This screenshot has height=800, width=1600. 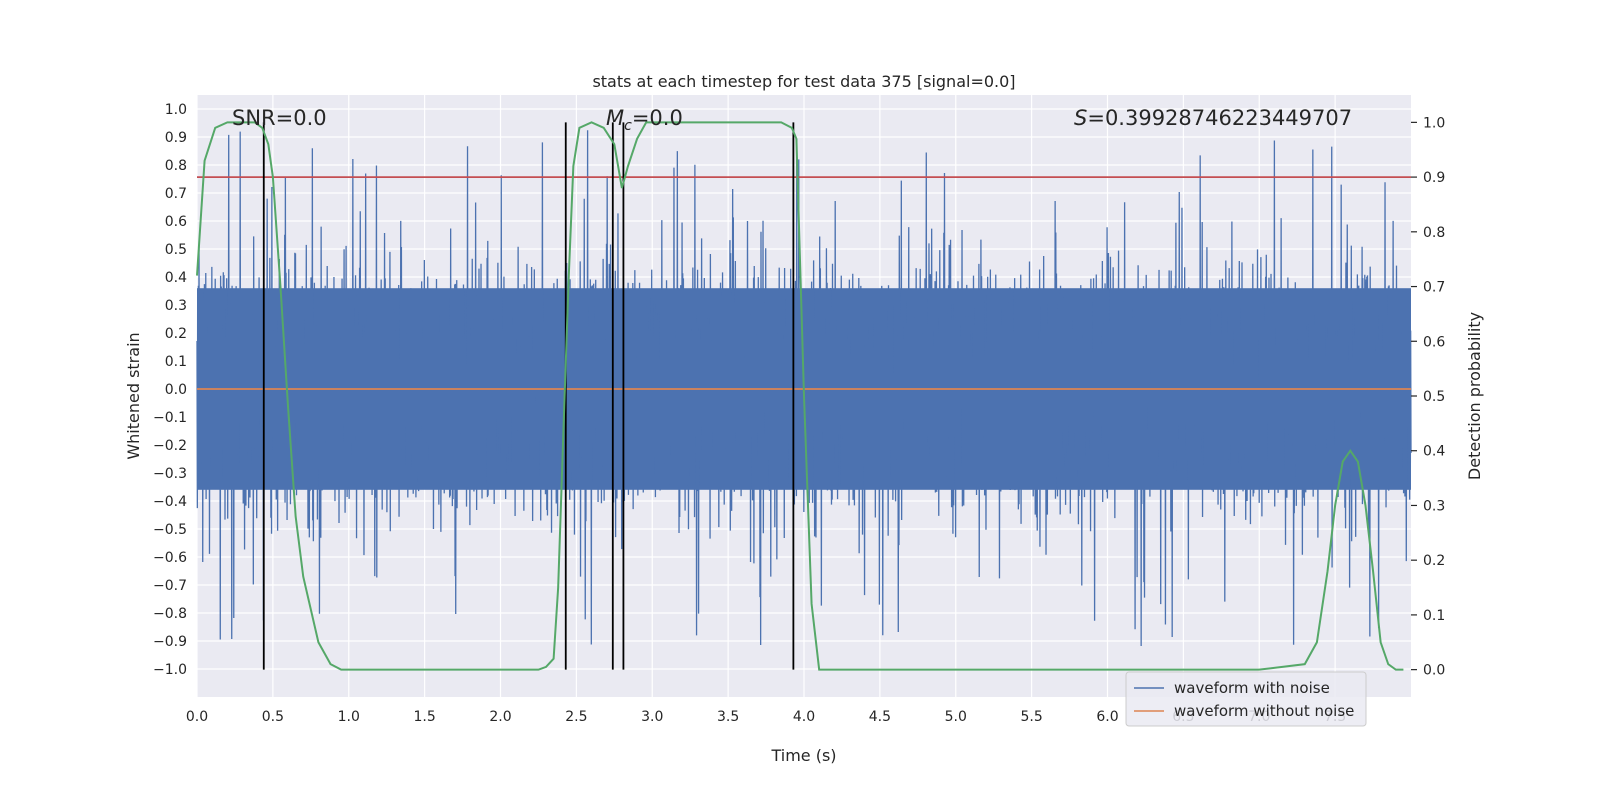 I want to click on y-axis-right-label: Detection probability, so click(x=1474, y=396).